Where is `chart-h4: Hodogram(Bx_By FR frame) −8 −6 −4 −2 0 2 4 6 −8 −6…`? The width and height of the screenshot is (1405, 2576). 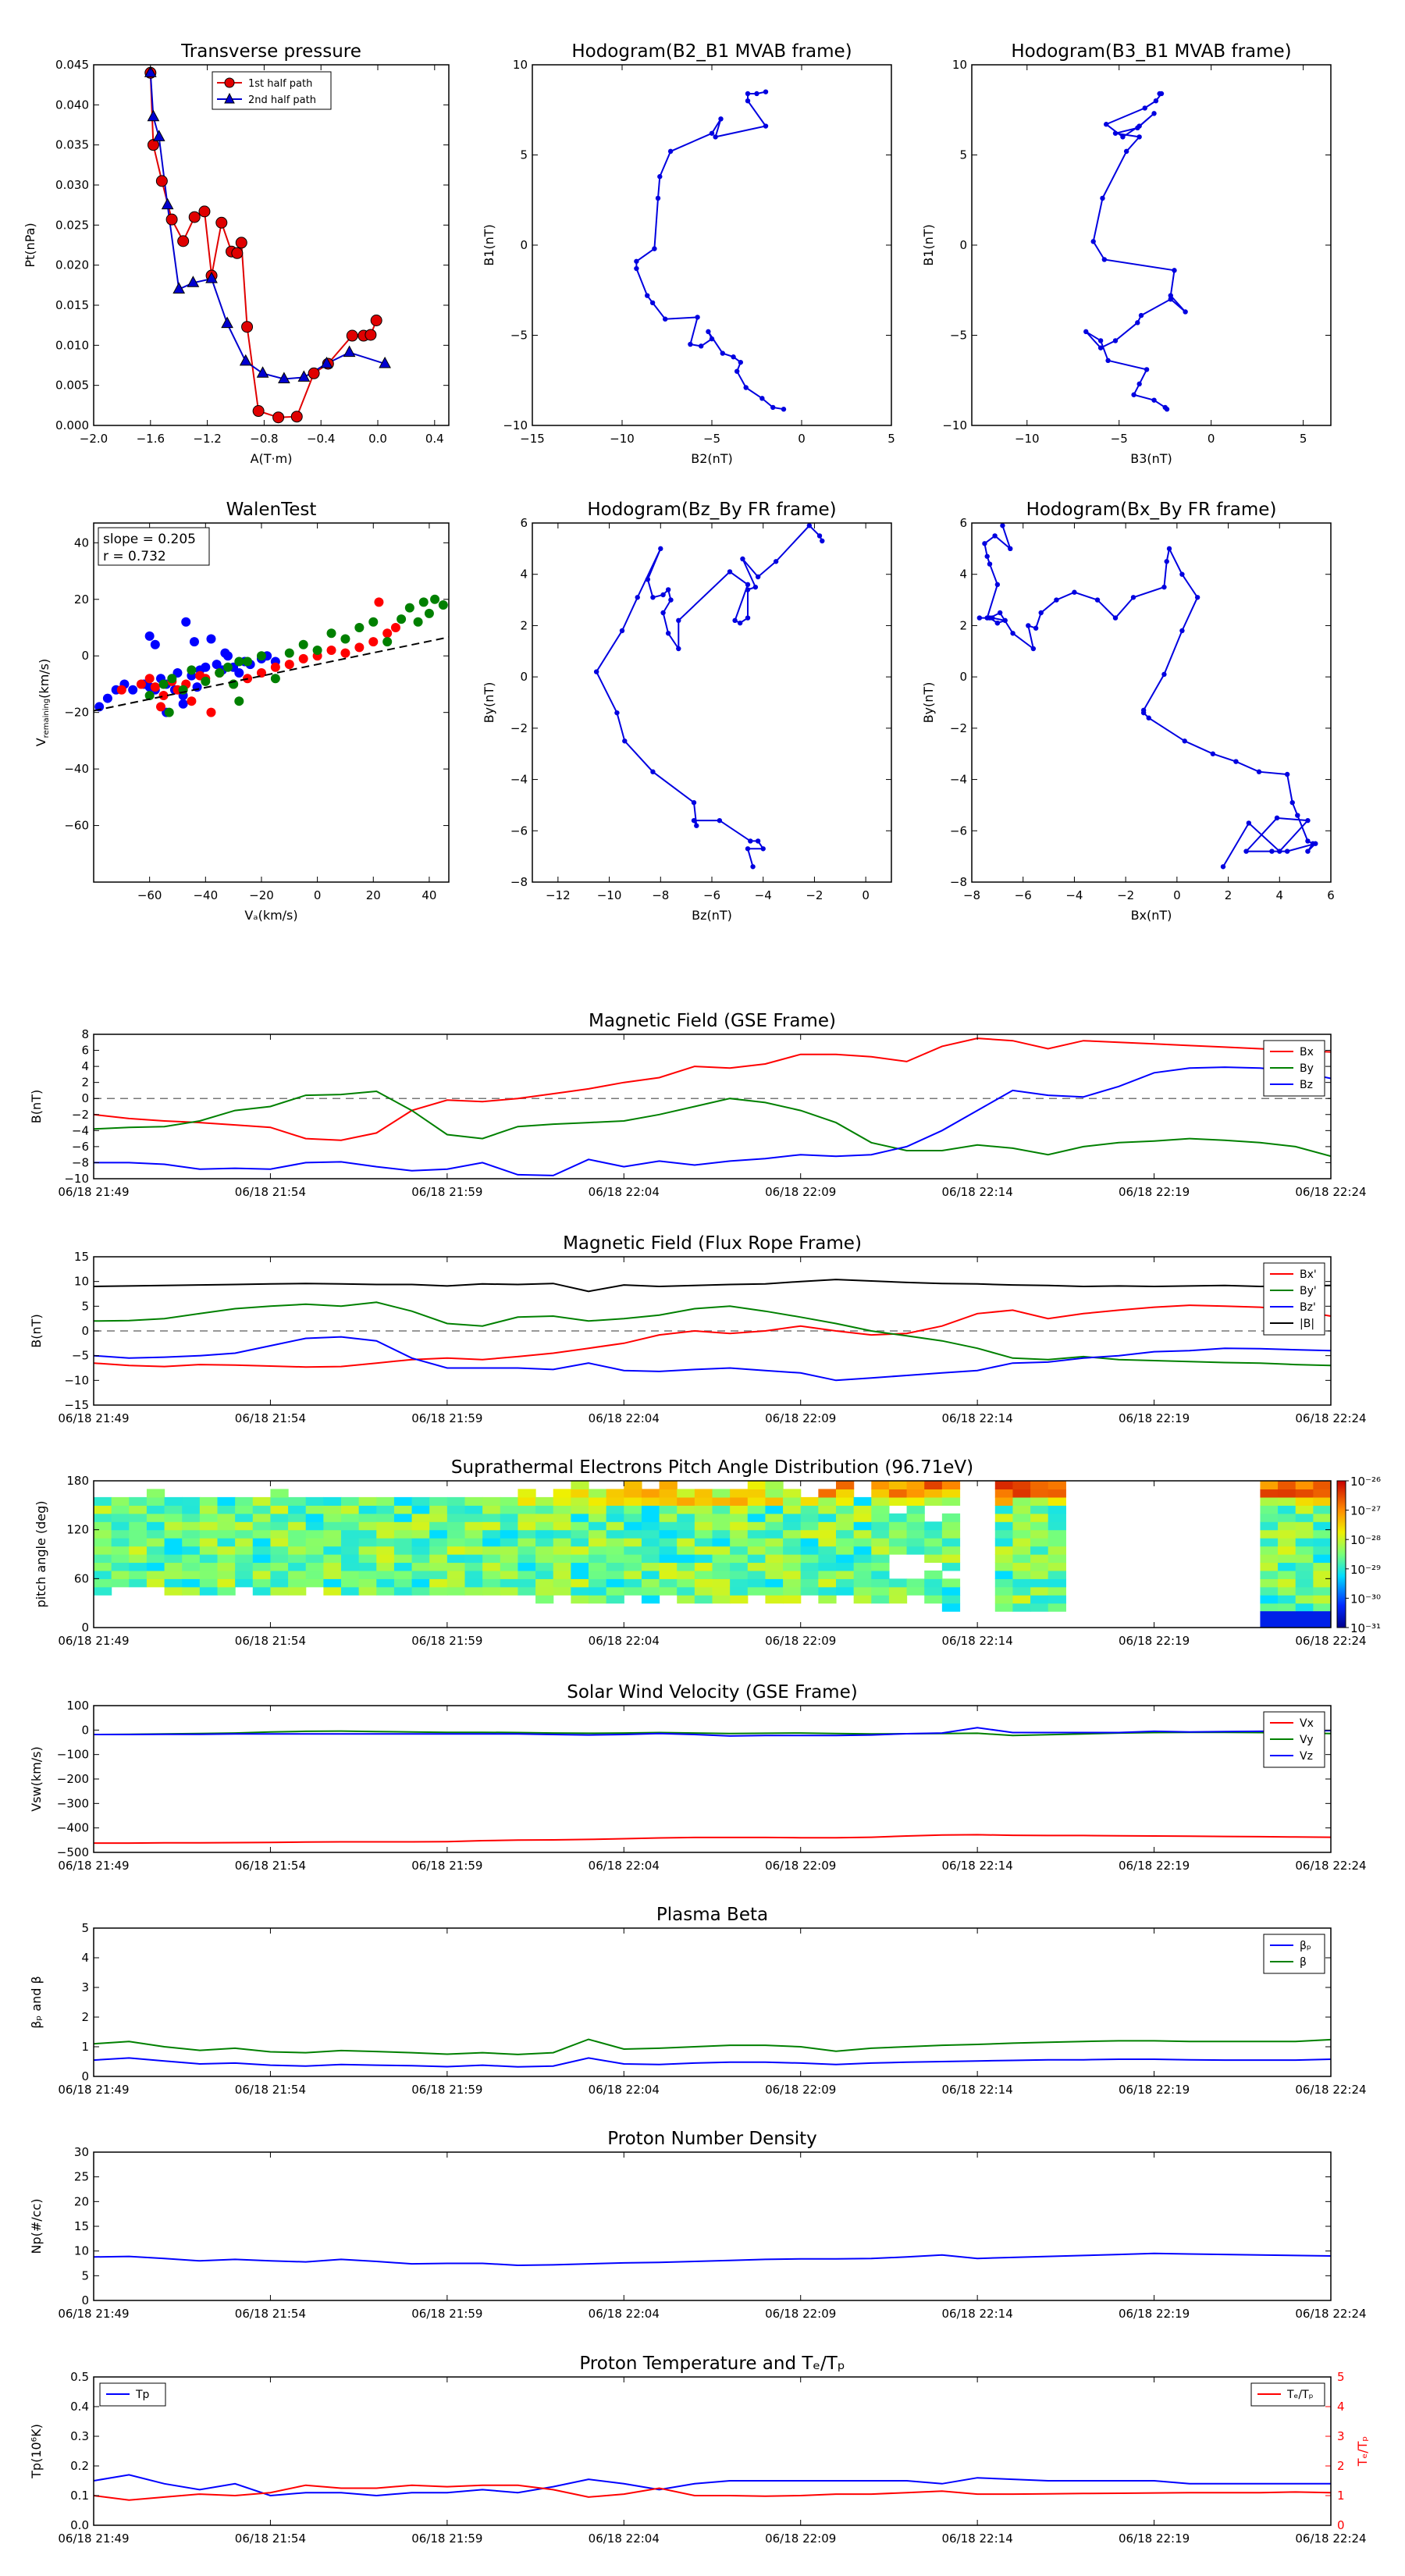 chart-h4: Hodogram(Bx_By FR frame) −8 −6 −4 −2 0 2 4 6 −8 −6… is located at coordinates (1128, 711).